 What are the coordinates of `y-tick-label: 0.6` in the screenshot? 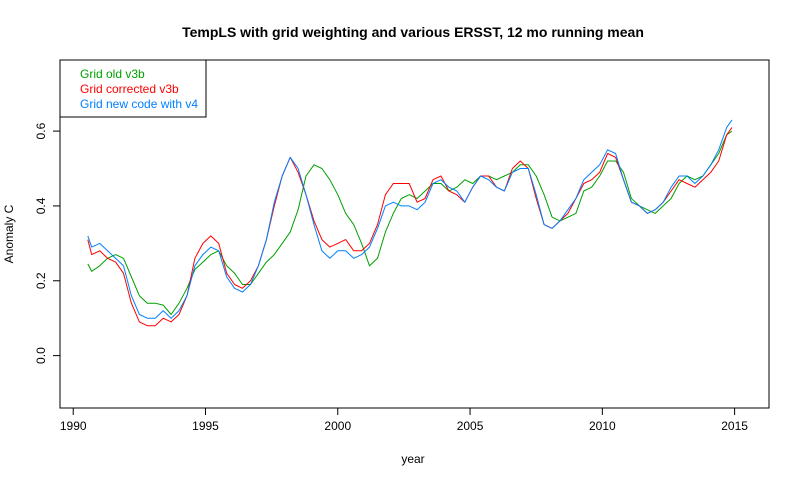 It's located at (41, 130).